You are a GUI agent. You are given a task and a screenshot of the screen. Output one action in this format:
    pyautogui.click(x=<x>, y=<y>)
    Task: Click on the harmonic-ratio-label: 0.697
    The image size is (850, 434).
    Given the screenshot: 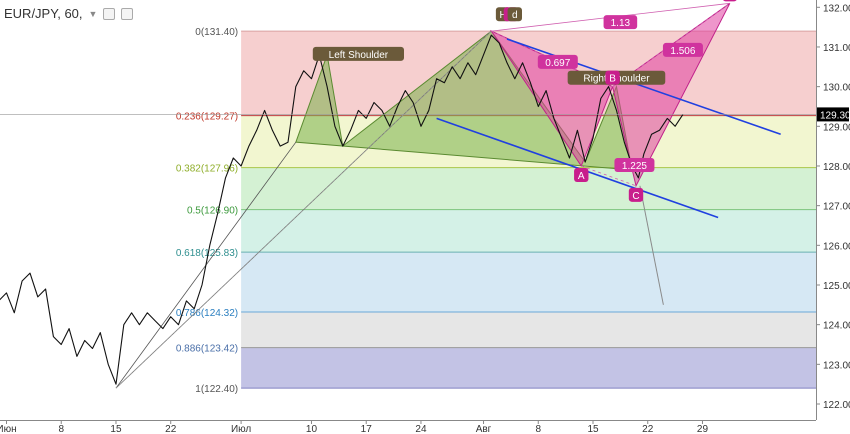 What is the action you would take?
    pyautogui.click(x=557, y=61)
    